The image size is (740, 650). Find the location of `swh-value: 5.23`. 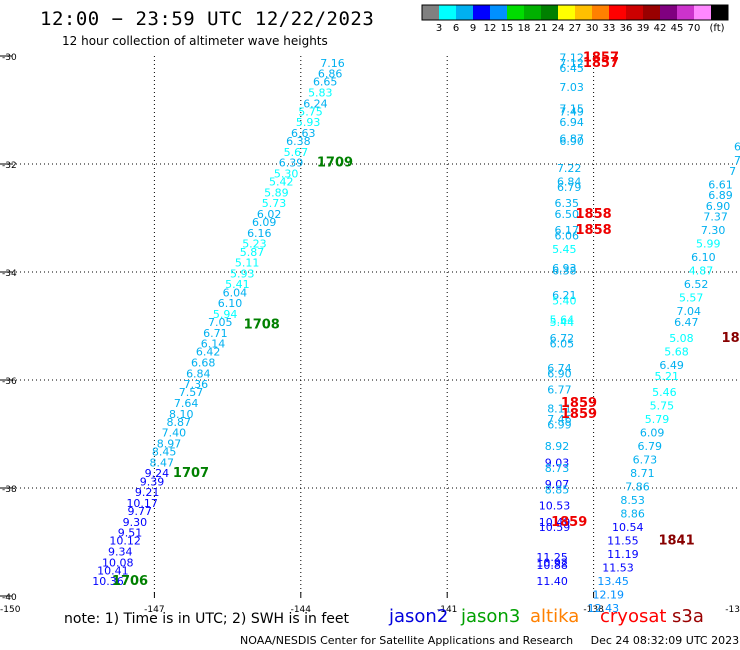

swh-value: 5.23 is located at coordinates (254, 244).